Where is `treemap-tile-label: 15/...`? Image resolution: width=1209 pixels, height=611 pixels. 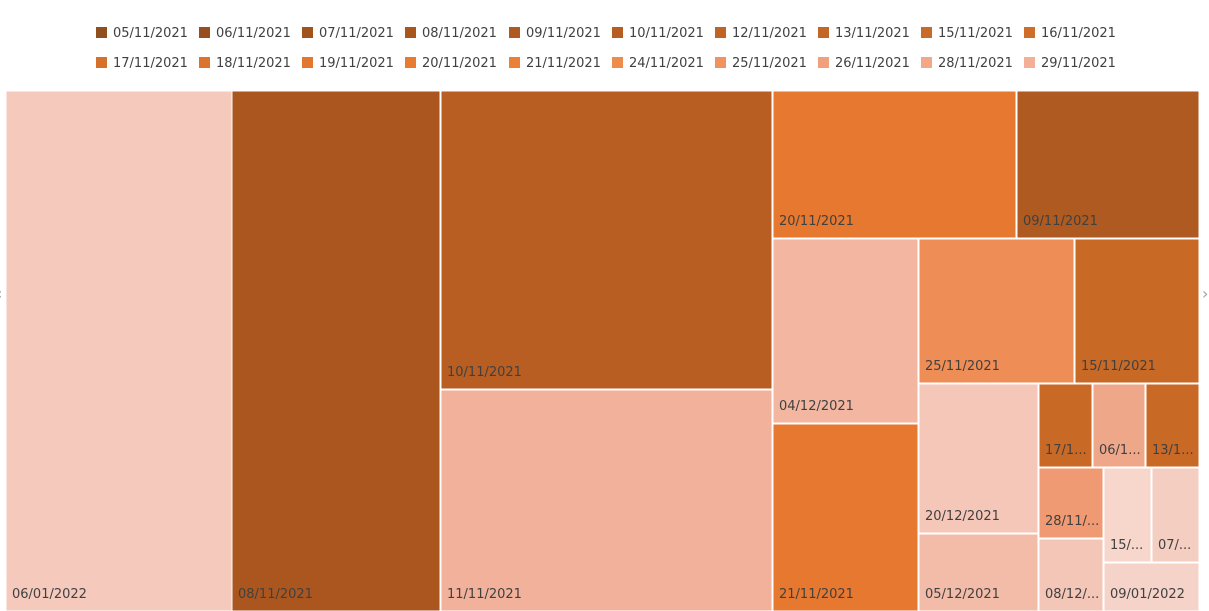 treemap-tile-label: 15/... is located at coordinates (1126, 545).